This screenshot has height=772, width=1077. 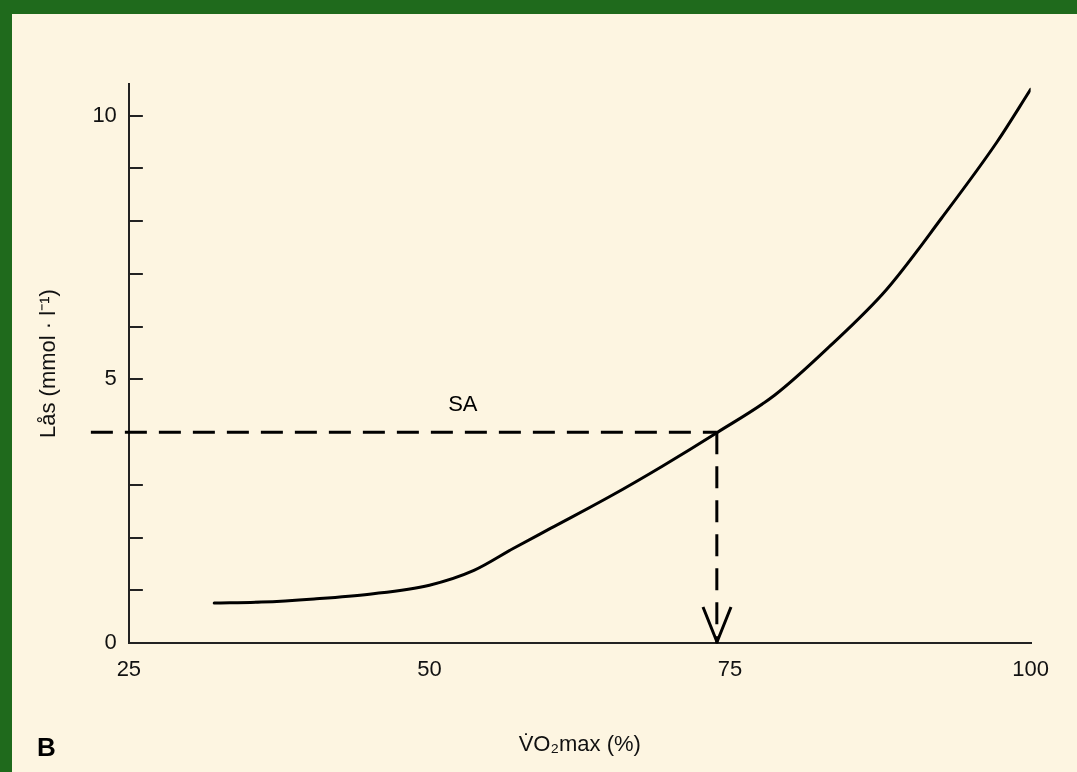 What do you see at coordinates (1031, 669) in the screenshot?
I see `x-tick-label: 100` at bounding box center [1031, 669].